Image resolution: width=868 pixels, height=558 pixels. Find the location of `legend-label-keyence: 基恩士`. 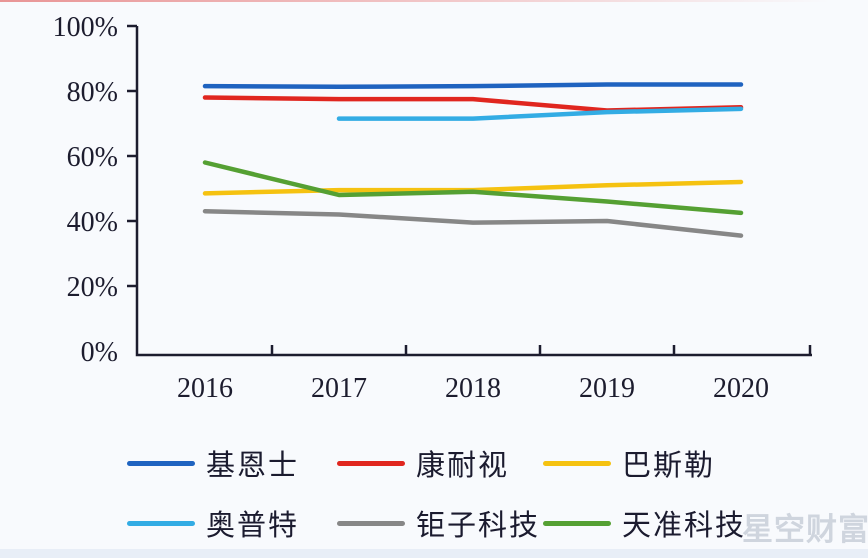

legend-label-keyence: 基恩士 is located at coordinates (253, 466).